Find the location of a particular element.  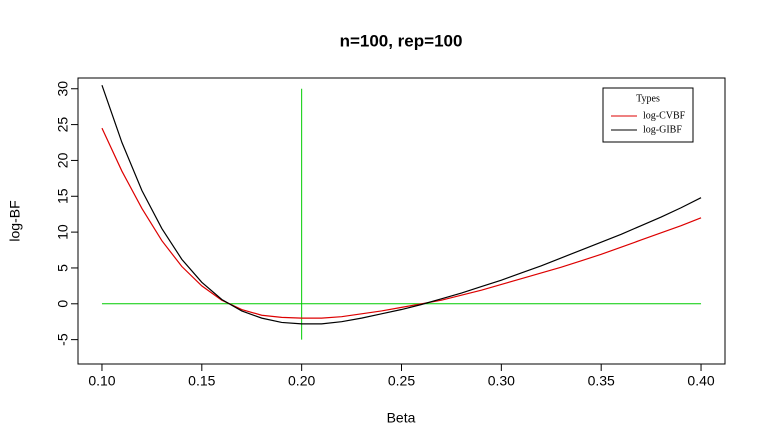

y-tick-label: 25 is located at coordinates (63, 125).